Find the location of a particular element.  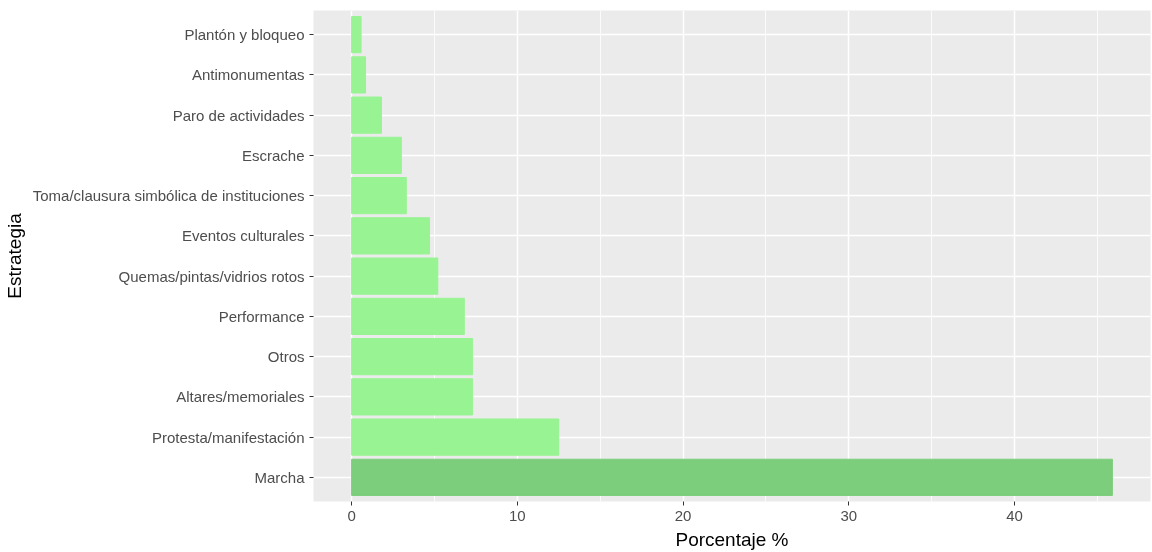

x-tick-label: 10 is located at coordinates (517, 515).